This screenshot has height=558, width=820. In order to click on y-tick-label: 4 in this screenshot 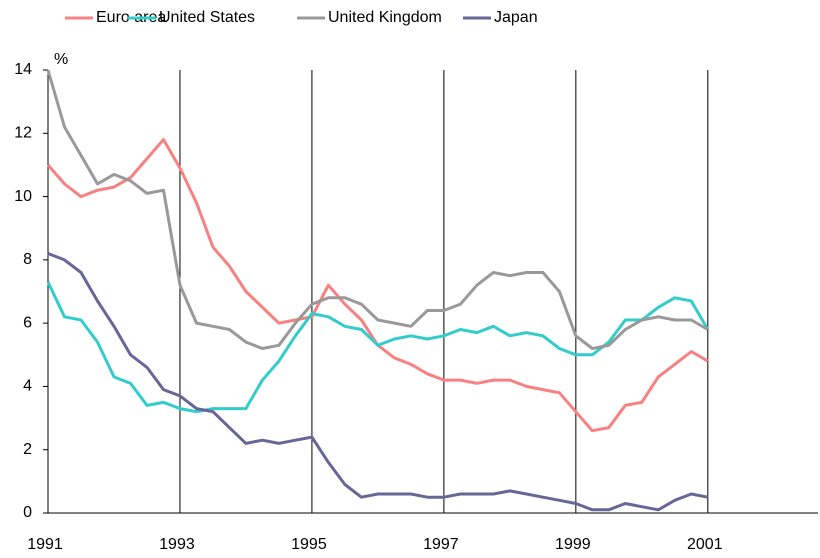, I will do `click(27, 386)`.